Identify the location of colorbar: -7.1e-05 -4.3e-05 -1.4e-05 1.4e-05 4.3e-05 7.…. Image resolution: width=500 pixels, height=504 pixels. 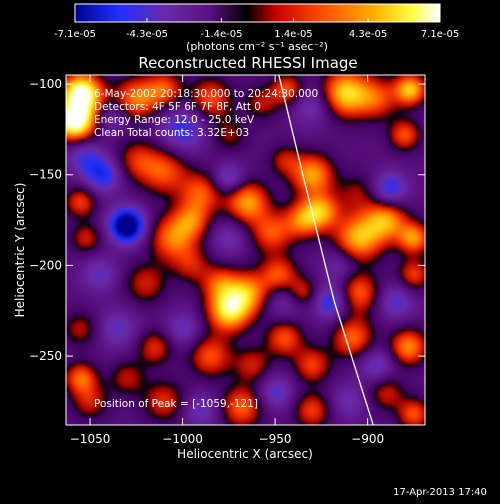
(256, 28).